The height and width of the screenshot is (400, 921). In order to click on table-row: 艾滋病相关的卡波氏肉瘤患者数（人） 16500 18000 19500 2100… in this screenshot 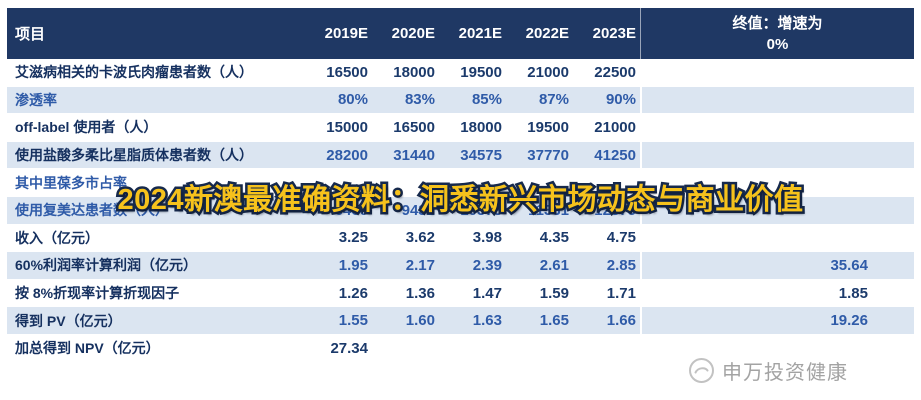, I will do `click(460, 73)`.